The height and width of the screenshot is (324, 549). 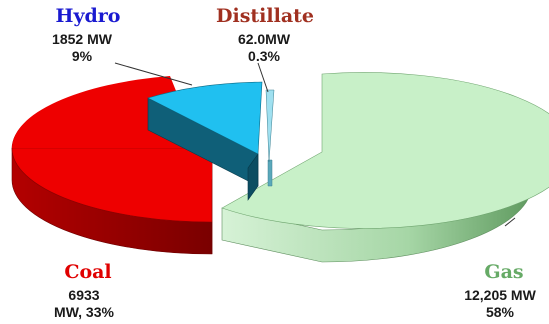 What do you see at coordinates (253, 177) in the screenshot?
I see `slice-hydro-front` at bounding box center [253, 177].